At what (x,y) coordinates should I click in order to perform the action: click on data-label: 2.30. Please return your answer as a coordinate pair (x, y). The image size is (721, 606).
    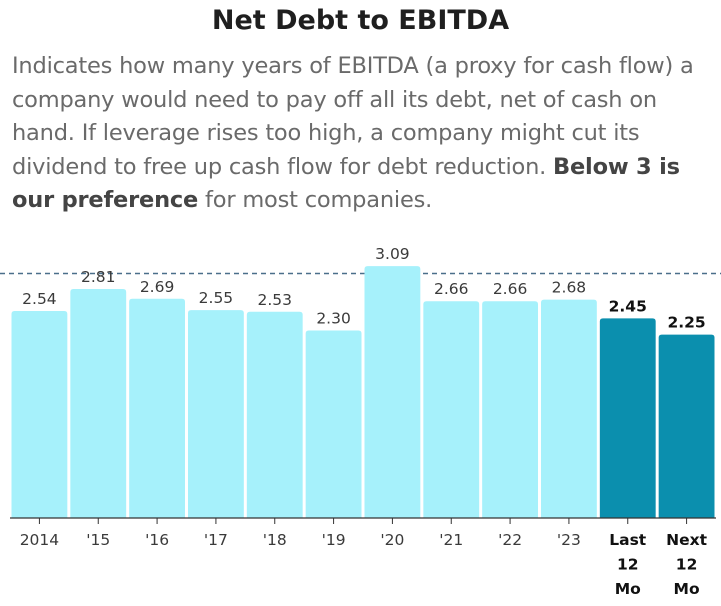
    Looking at the image, I should click on (333, 319).